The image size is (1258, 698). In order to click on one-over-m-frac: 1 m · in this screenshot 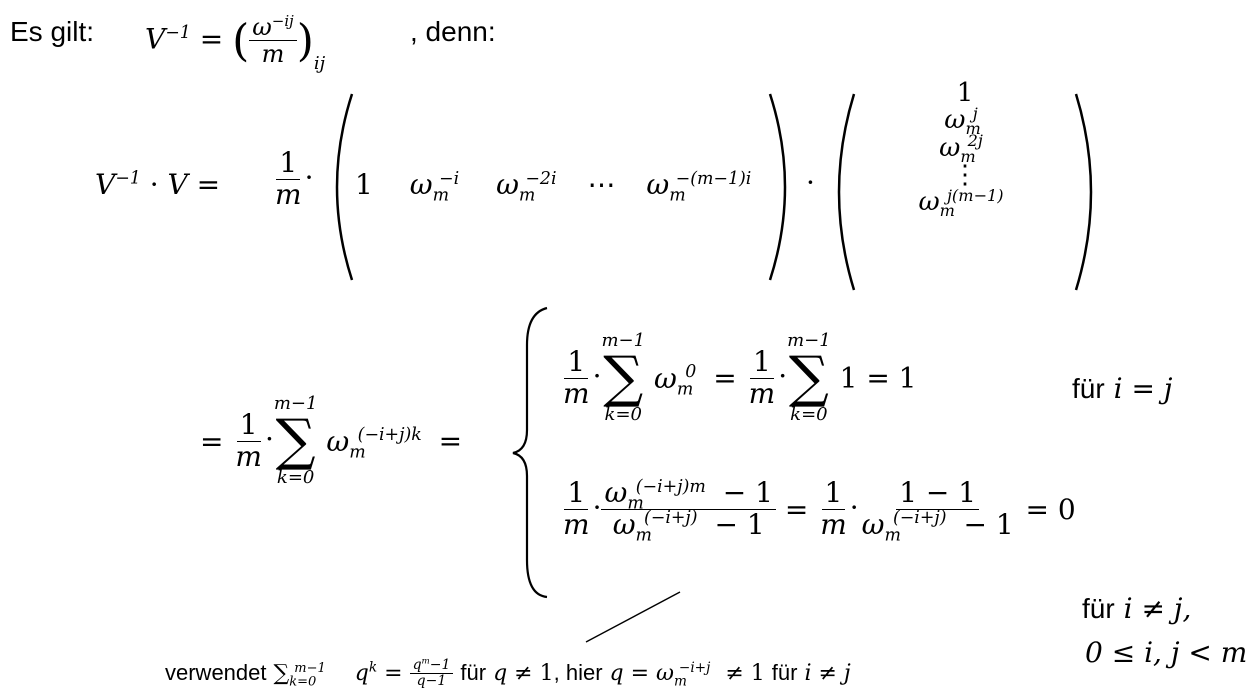, I will do `click(294, 178)`.